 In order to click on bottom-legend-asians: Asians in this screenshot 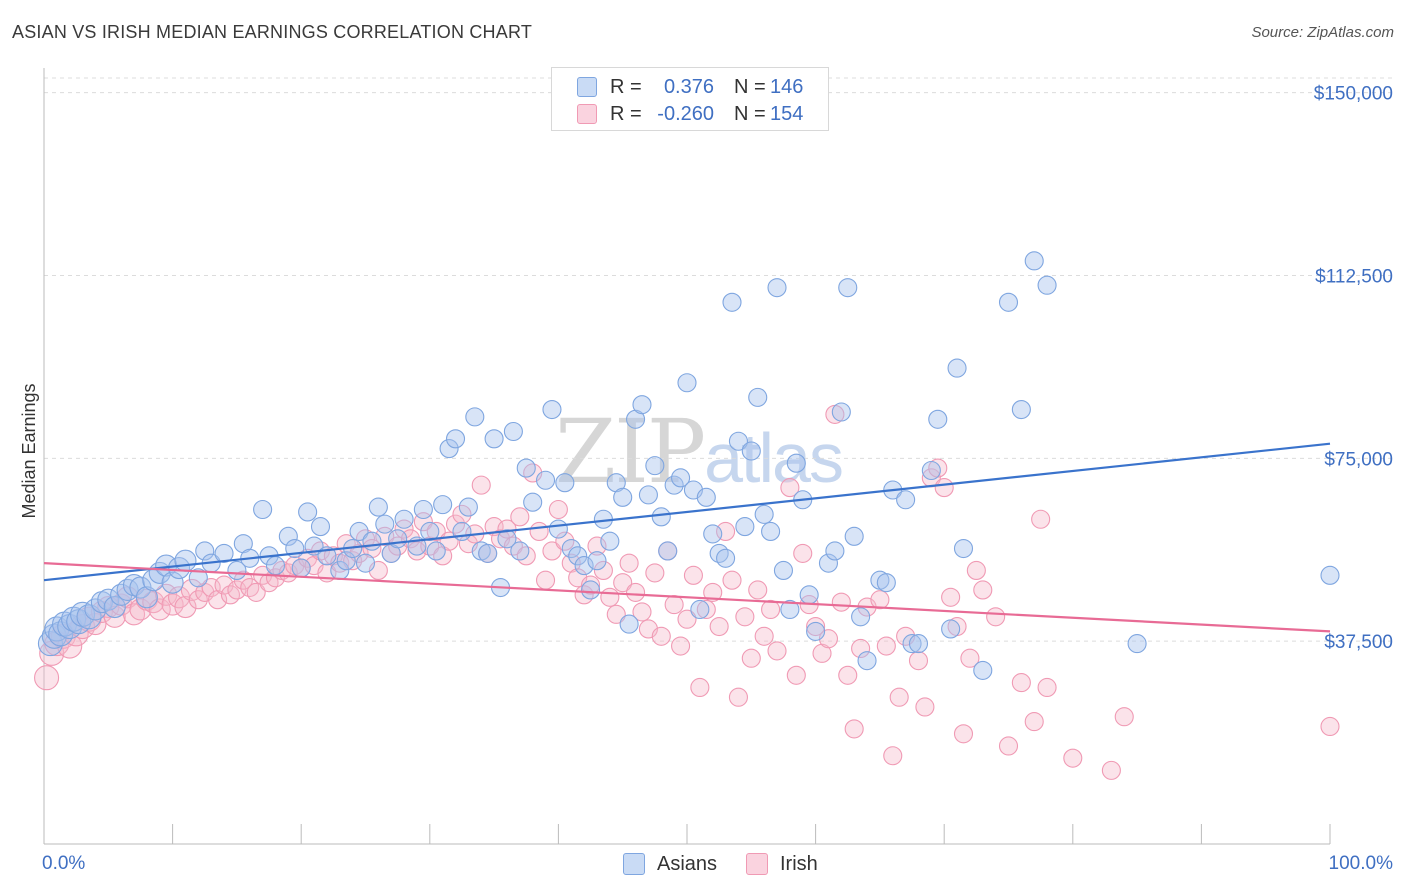, I will do `click(670, 864)`.